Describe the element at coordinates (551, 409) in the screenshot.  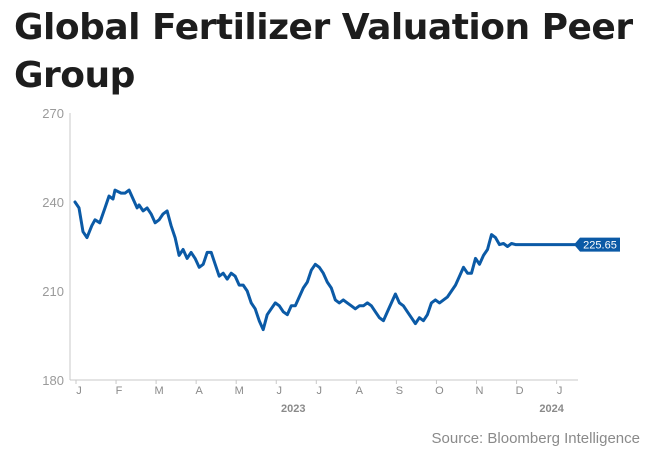
I see `year-label: 2024` at that location.